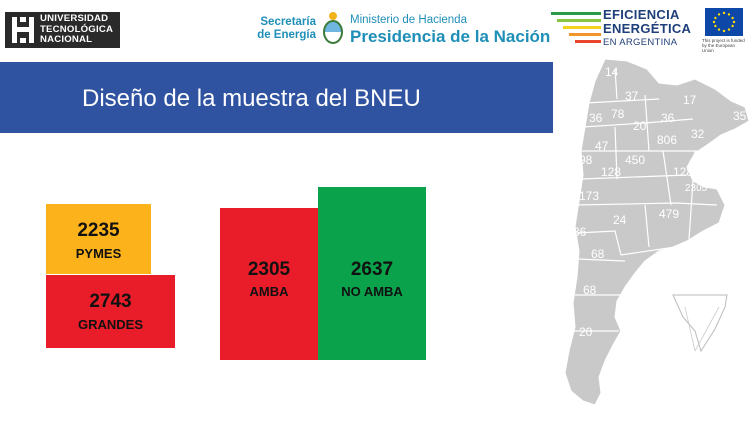  Describe the element at coordinates (618, 114) in the screenshot. I see `map-label: 78` at that location.